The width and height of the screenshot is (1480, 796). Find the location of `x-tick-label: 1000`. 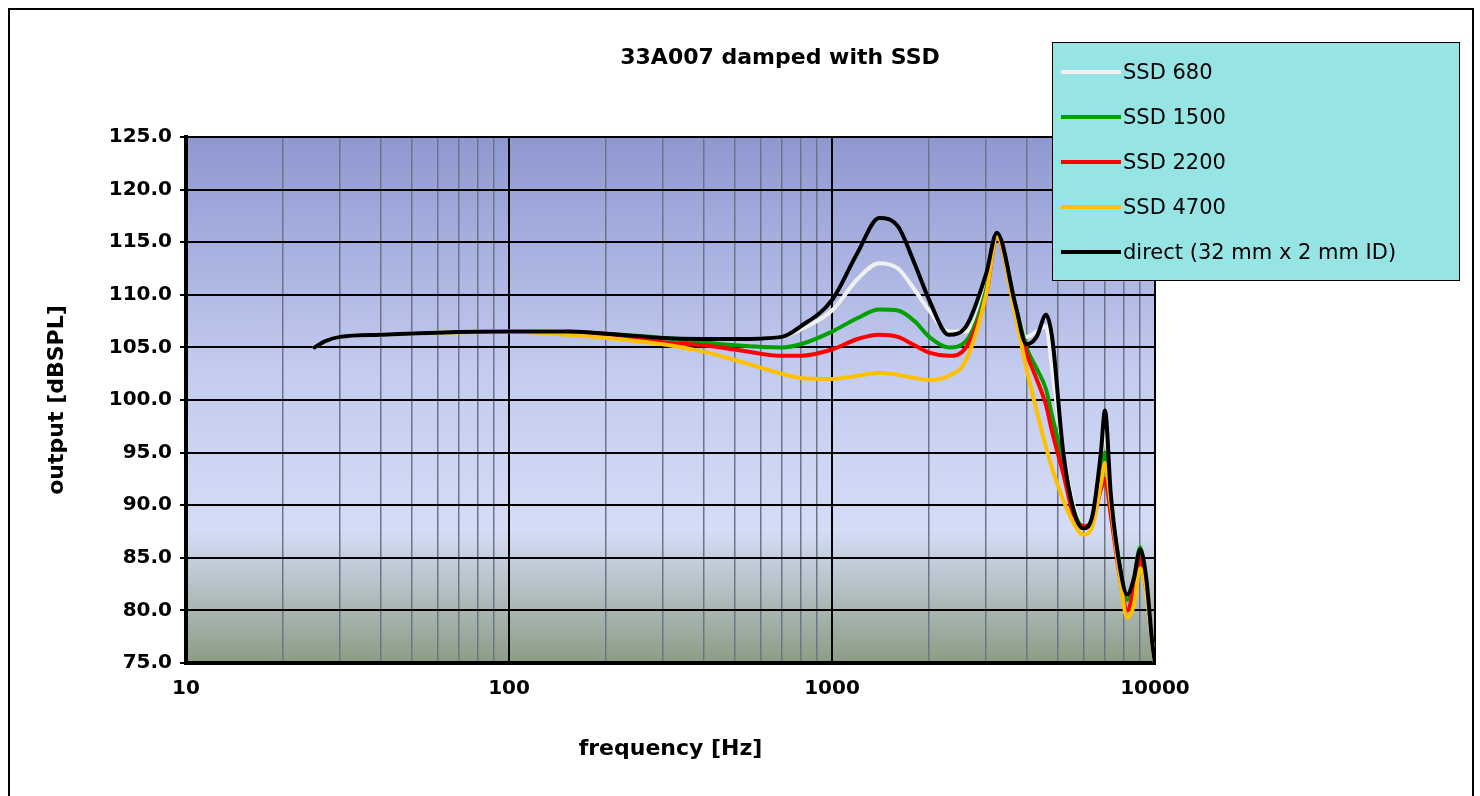

x-tick-label: 1000 is located at coordinates (832, 687).